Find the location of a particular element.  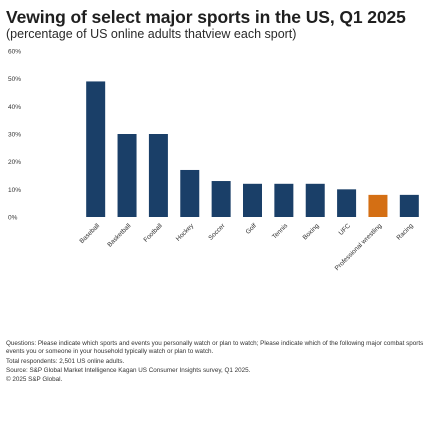

x-tick-label: Basketball is located at coordinates (119, 235).